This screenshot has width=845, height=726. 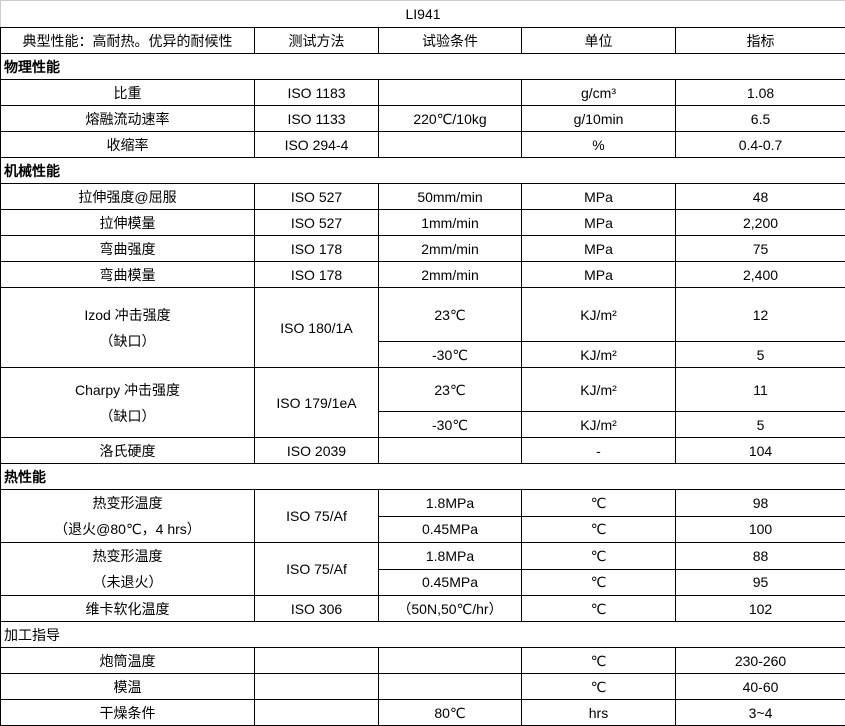 I want to click on property-label: 拉伸模量, so click(x=127, y=223).